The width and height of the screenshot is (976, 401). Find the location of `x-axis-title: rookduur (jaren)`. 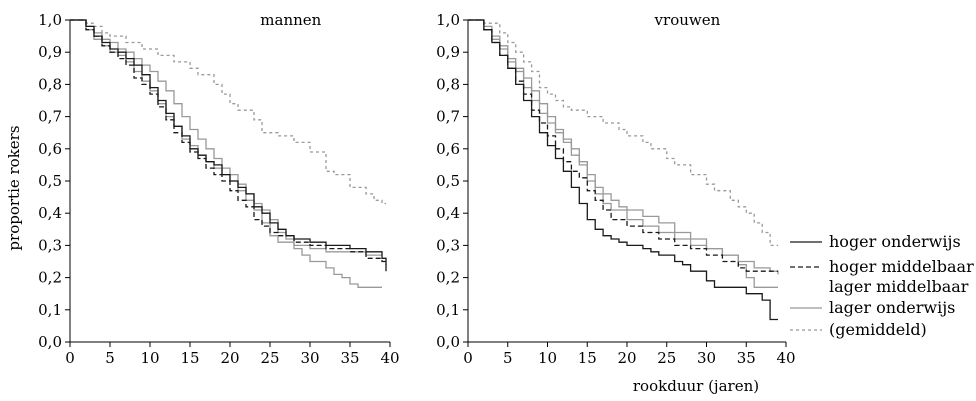

x-axis-title: rookduur (jaren) is located at coordinates (696, 386).